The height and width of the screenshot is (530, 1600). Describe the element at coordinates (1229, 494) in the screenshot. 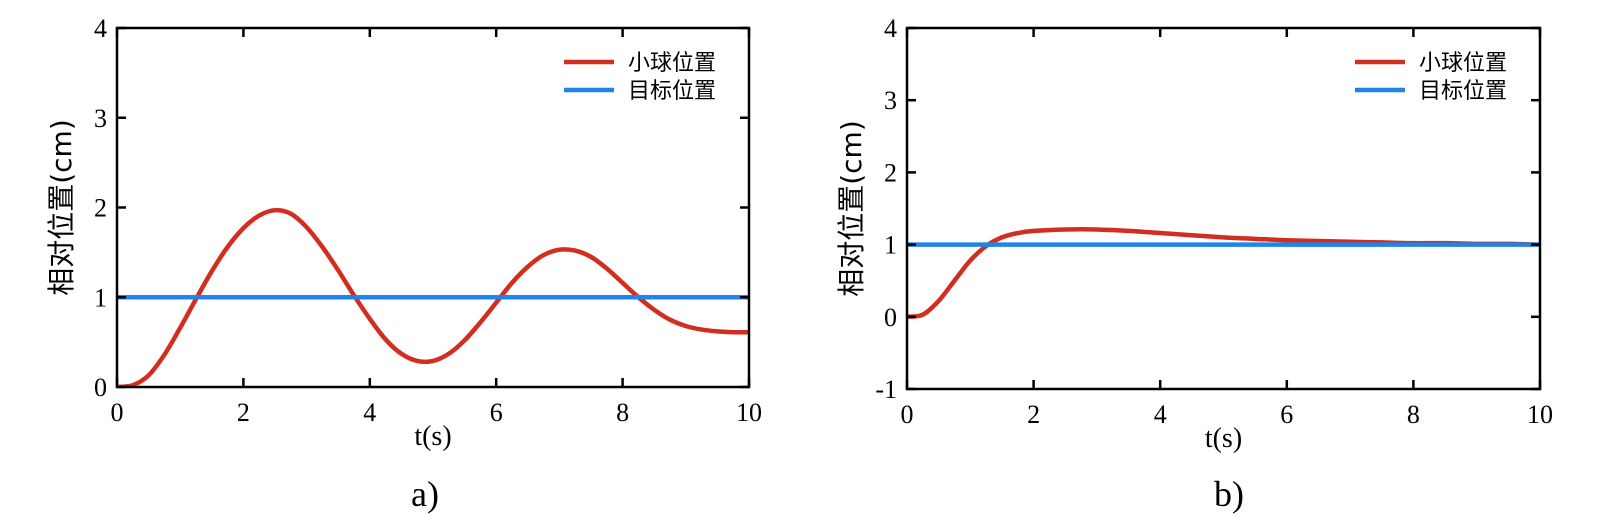

I see `subfigure-caption: b)` at that location.